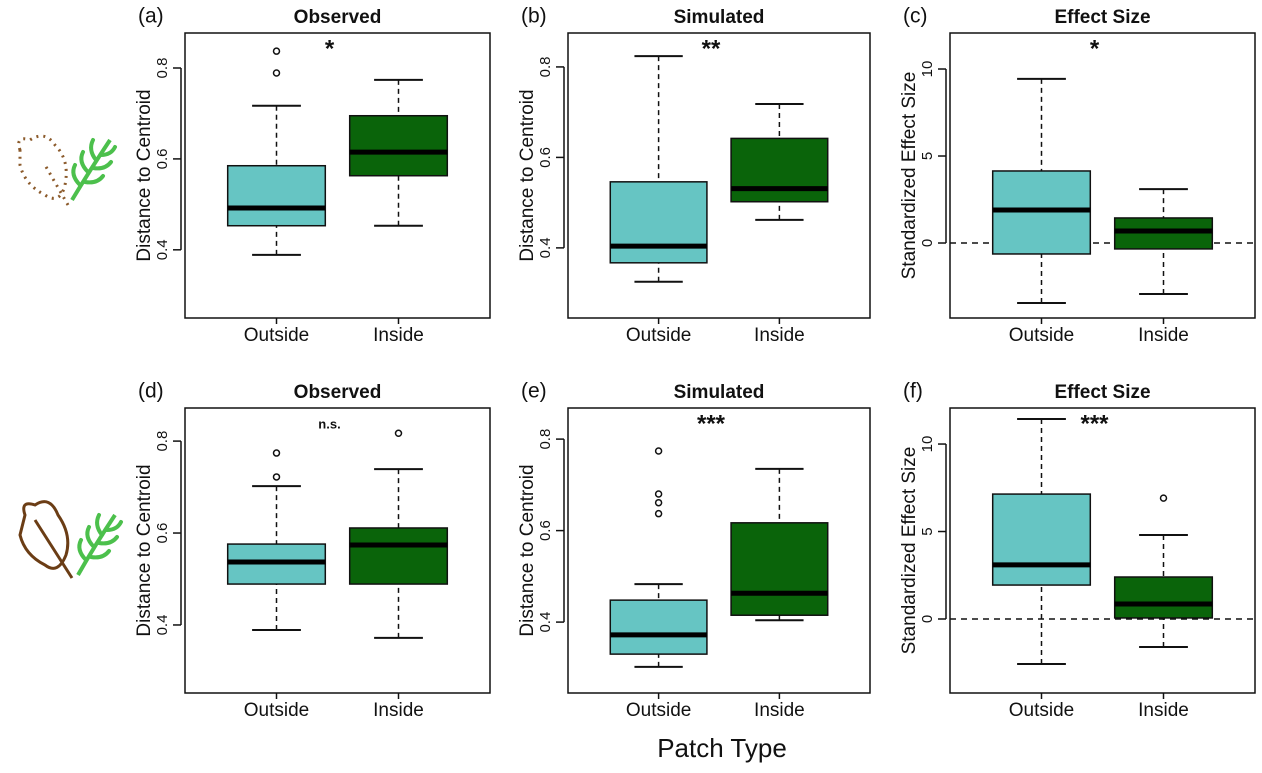 The image size is (1262, 773). What do you see at coordinates (70, 356) in the screenshot?
I see `icon-dead-leaves` at bounding box center [70, 356].